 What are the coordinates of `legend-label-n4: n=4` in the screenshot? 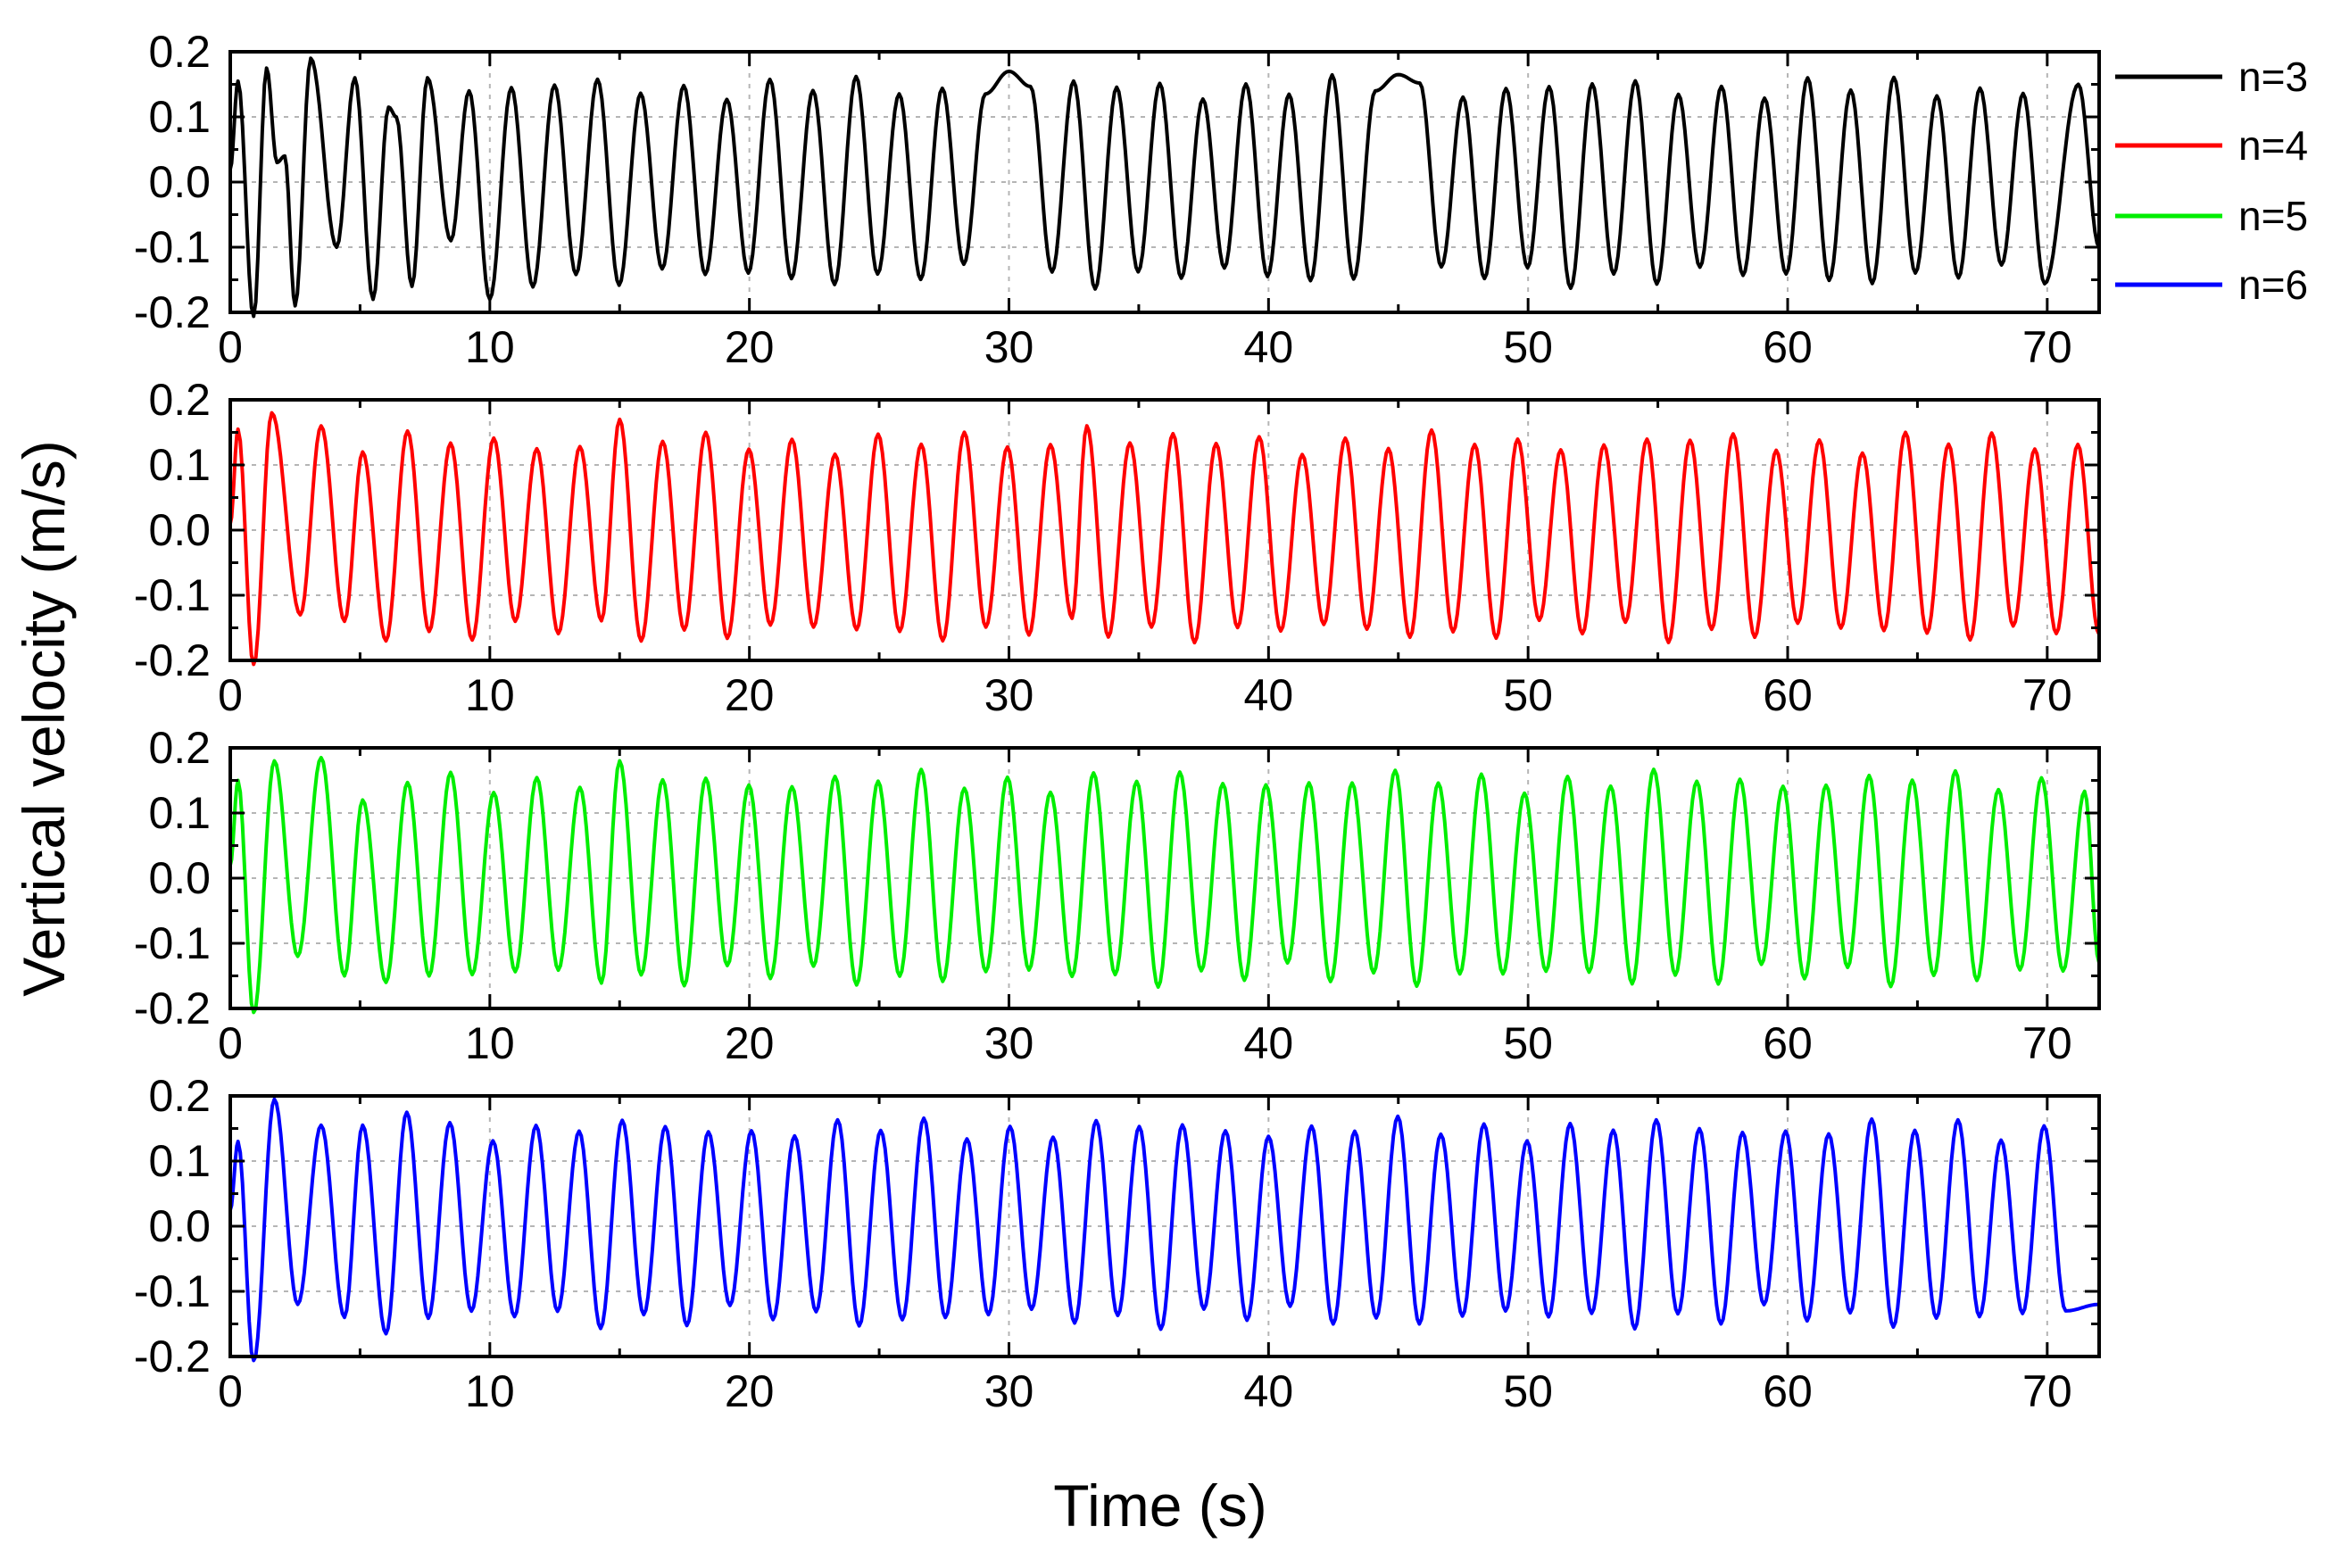 It's located at (2273, 145).